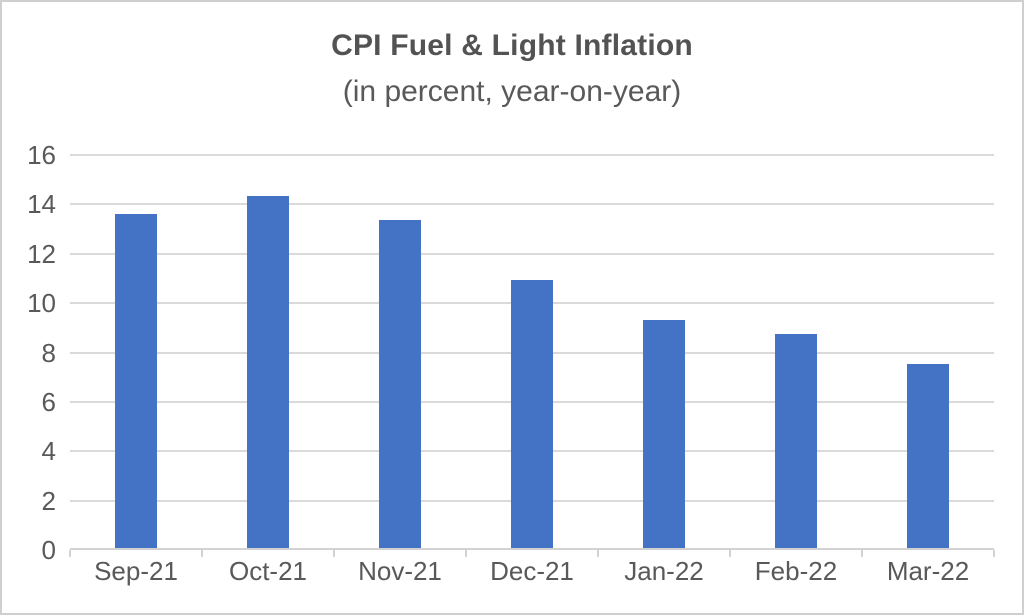 This screenshot has height=615, width=1024. What do you see at coordinates (41, 303) in the screenshot?
I see `y-tick-label-10: 10` at bounding box center [41, 303].